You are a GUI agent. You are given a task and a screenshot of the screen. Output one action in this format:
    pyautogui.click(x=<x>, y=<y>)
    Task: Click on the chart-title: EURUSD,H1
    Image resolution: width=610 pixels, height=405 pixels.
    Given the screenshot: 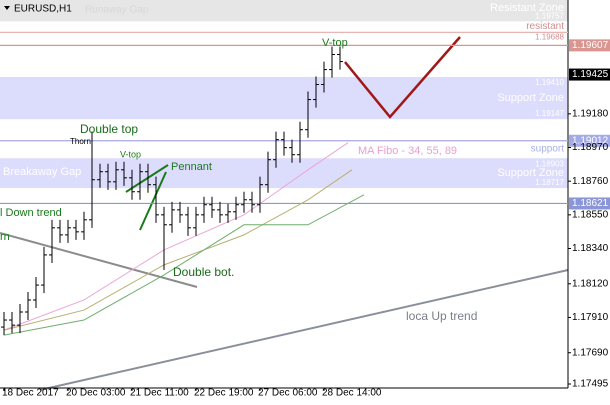 What is the action you would take?
    pyautogui.click(x=43, y=9)
    